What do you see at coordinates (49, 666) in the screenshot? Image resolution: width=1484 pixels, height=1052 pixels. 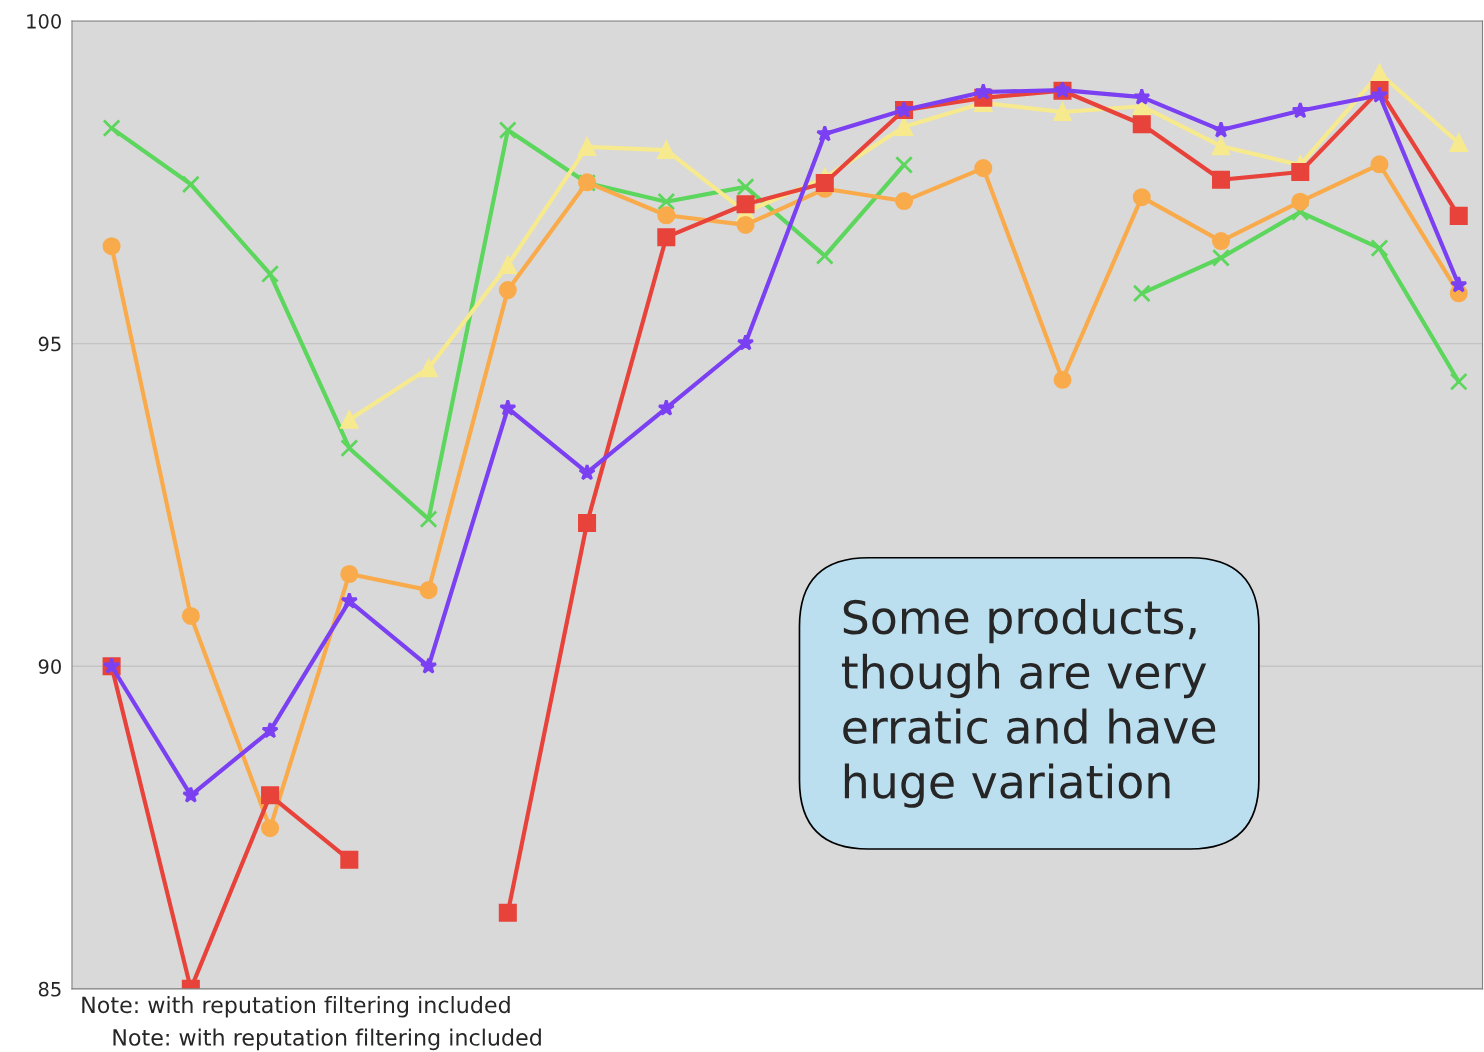 I see `y-tick-label: 90` at bounding box center [49, 666].